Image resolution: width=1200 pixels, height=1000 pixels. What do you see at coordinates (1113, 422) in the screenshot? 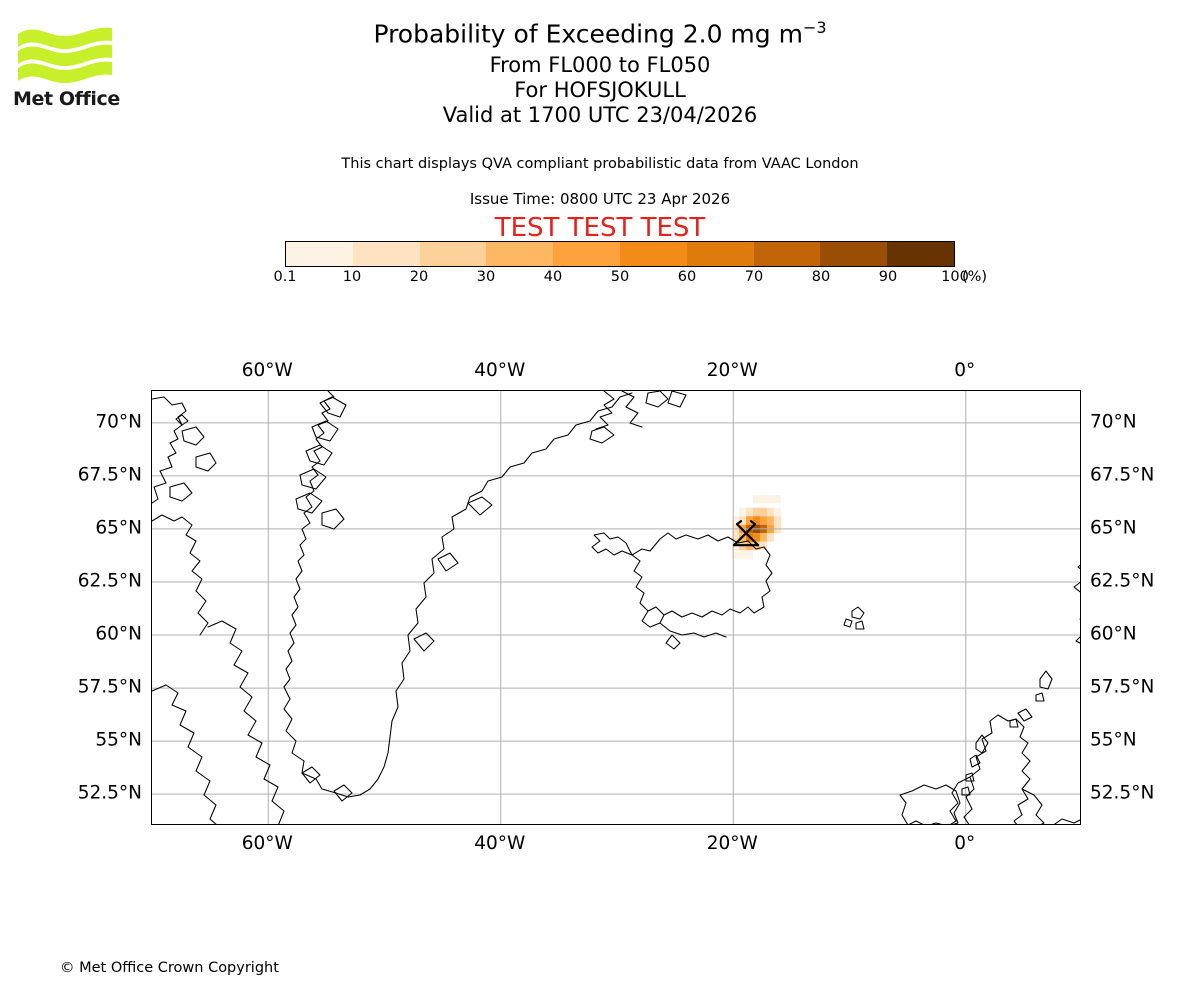
I see `lat-label-right-70: 70°N` at bounding box center [1113, 422].